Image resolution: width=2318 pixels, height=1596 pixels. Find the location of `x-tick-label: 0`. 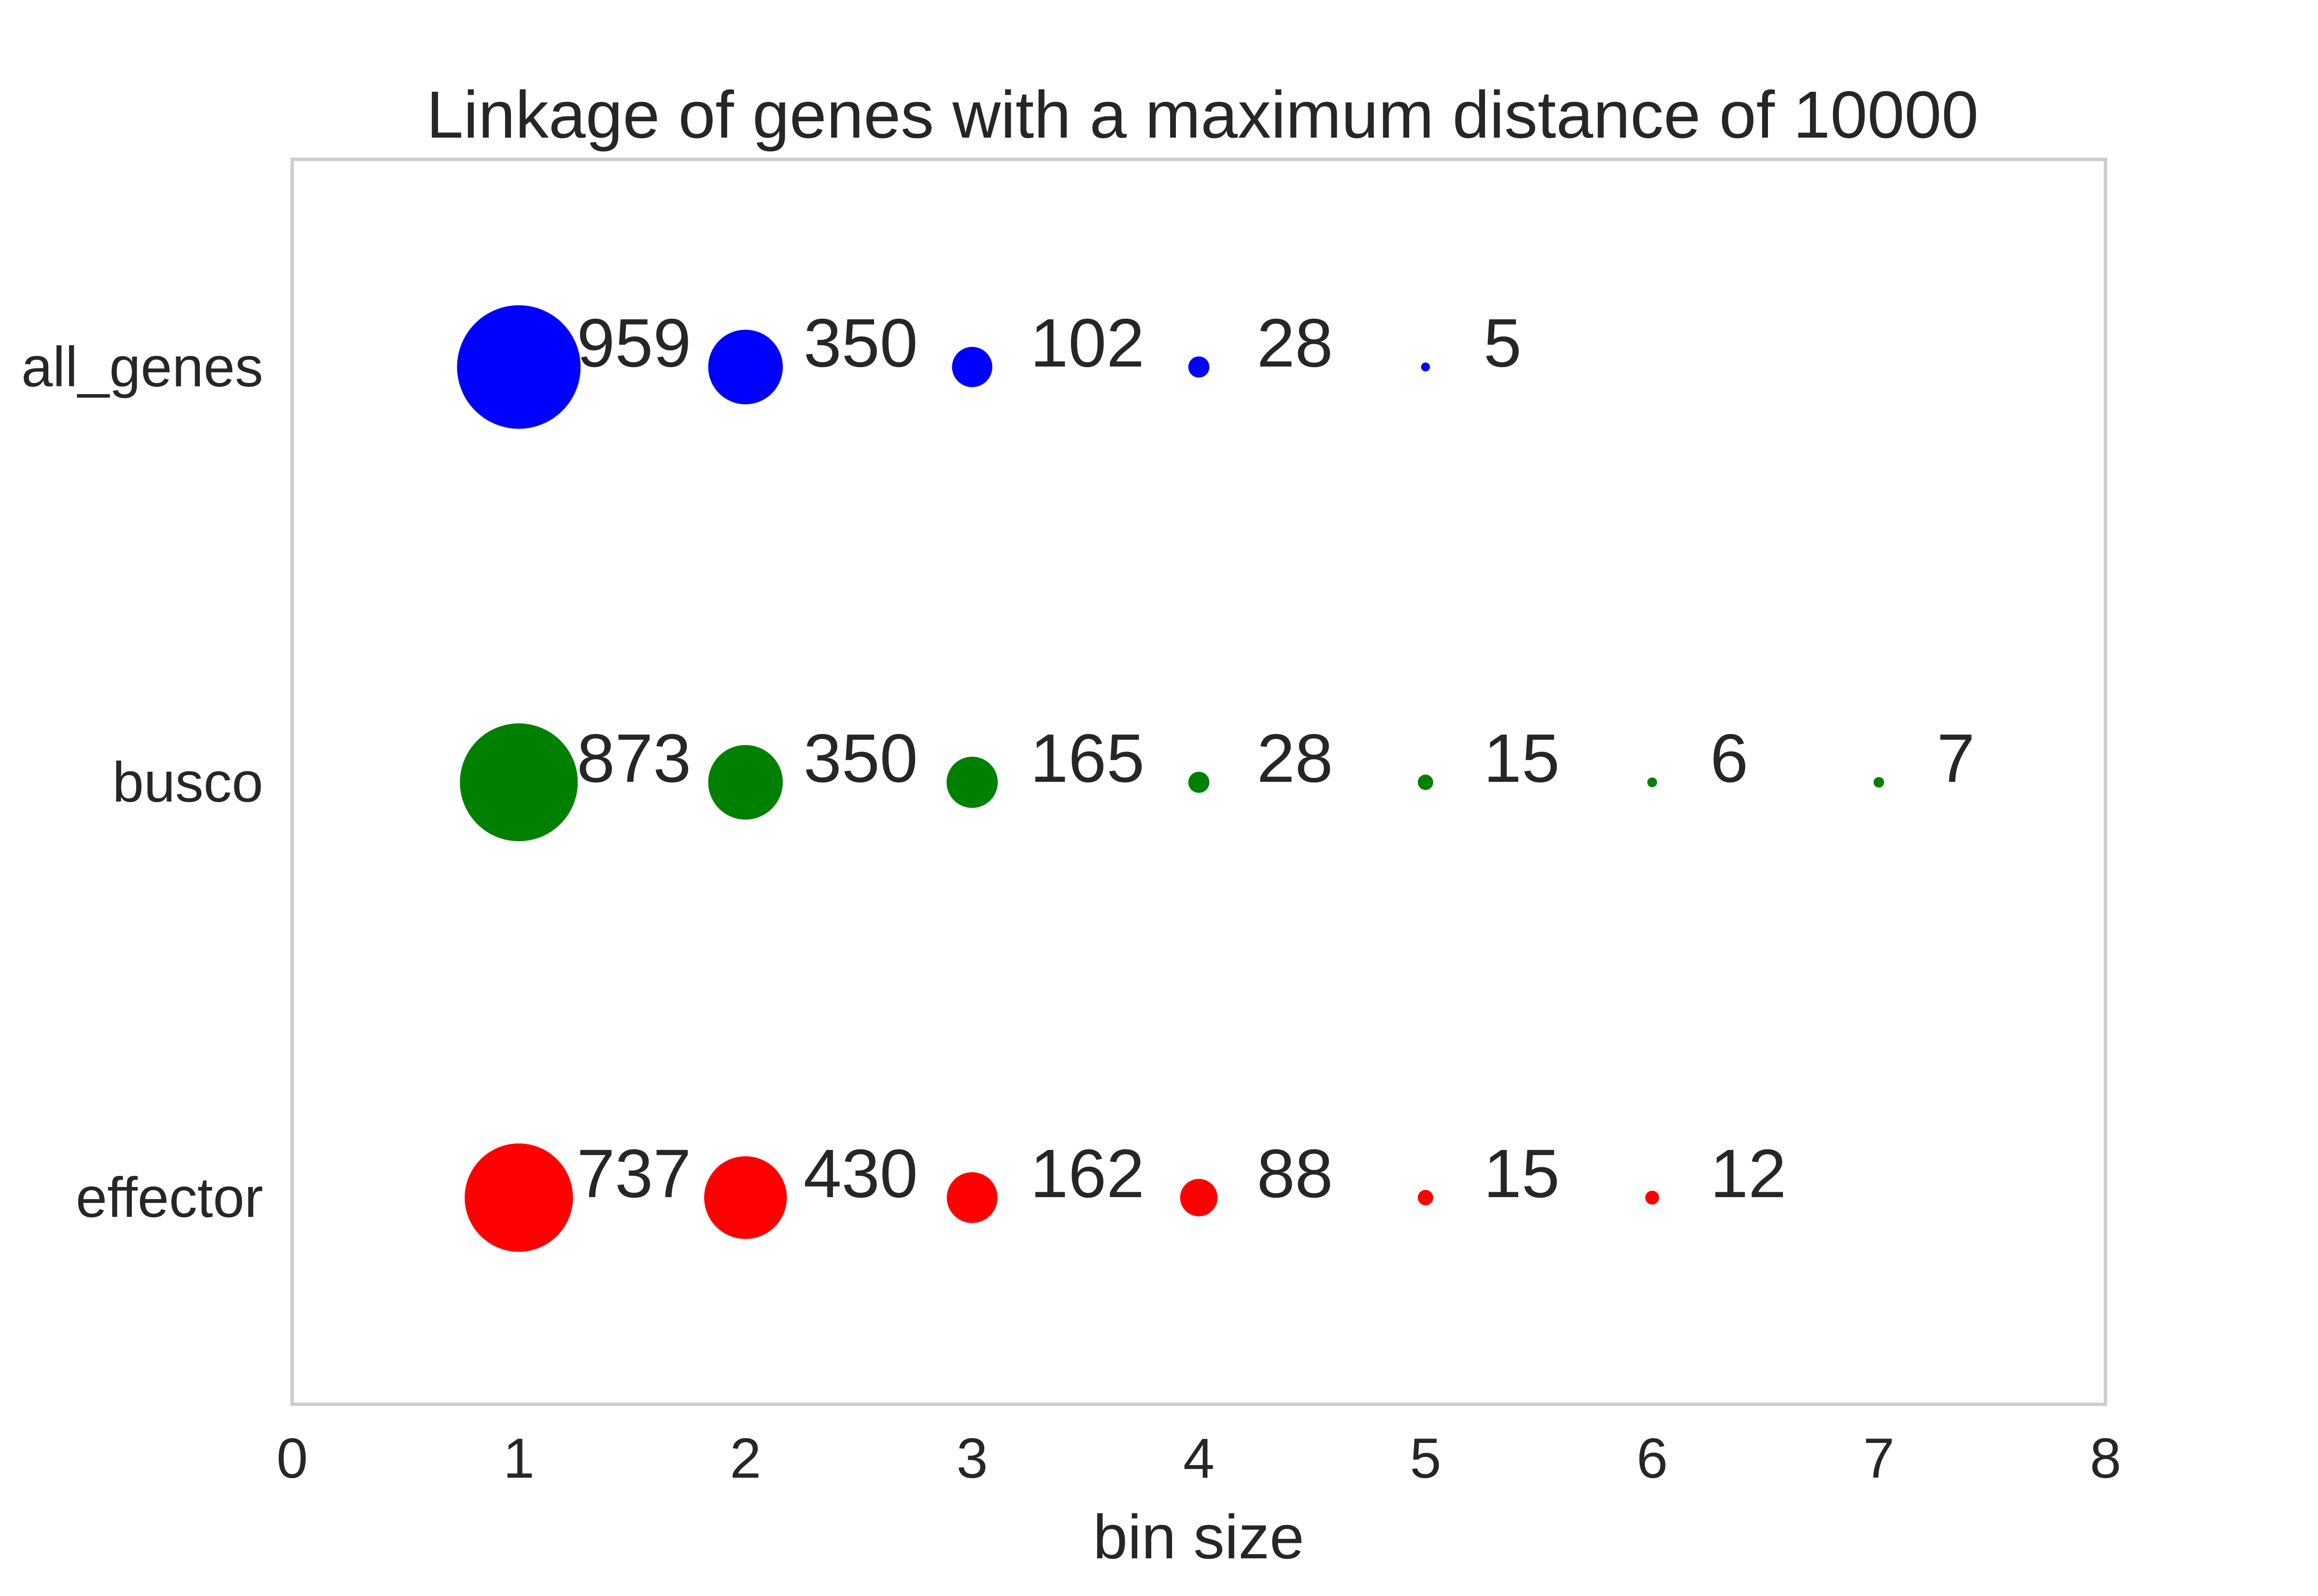

x-tick-label: 0 is located at coordinates (292, 1458).